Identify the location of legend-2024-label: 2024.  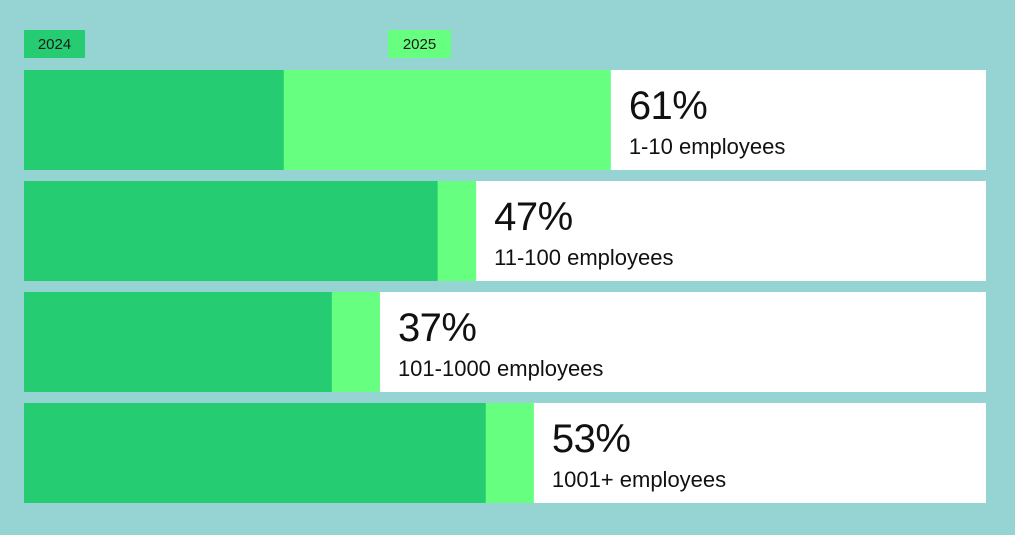
(54, 44).